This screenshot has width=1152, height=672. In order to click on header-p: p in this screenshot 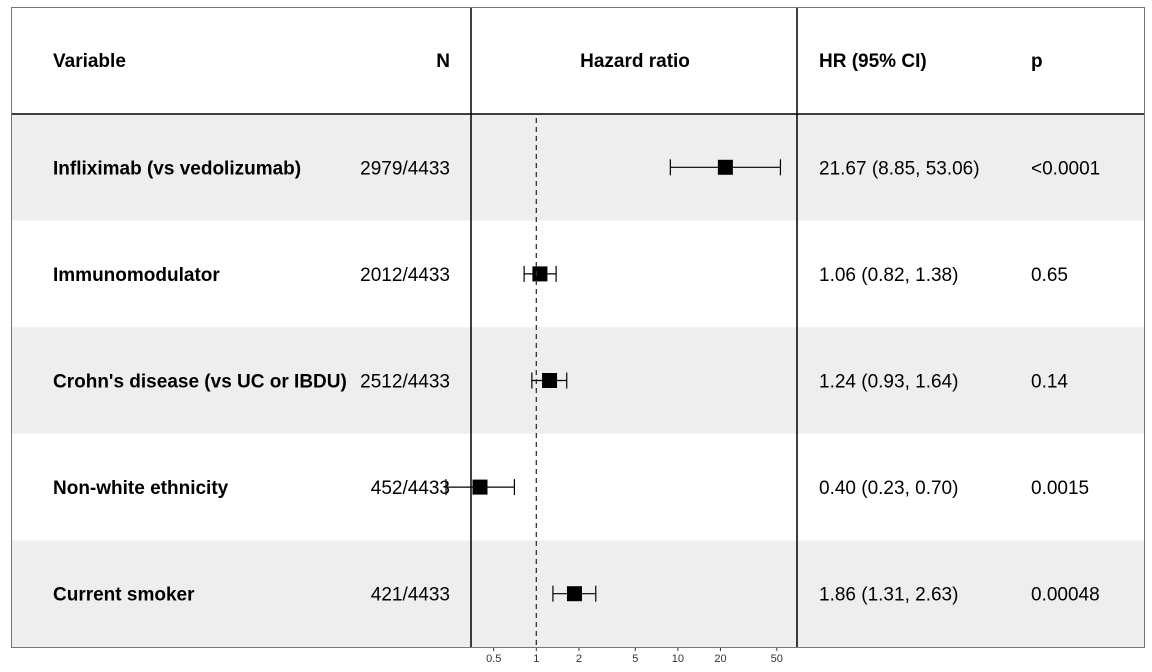, I will do `click(1037, 61)`.